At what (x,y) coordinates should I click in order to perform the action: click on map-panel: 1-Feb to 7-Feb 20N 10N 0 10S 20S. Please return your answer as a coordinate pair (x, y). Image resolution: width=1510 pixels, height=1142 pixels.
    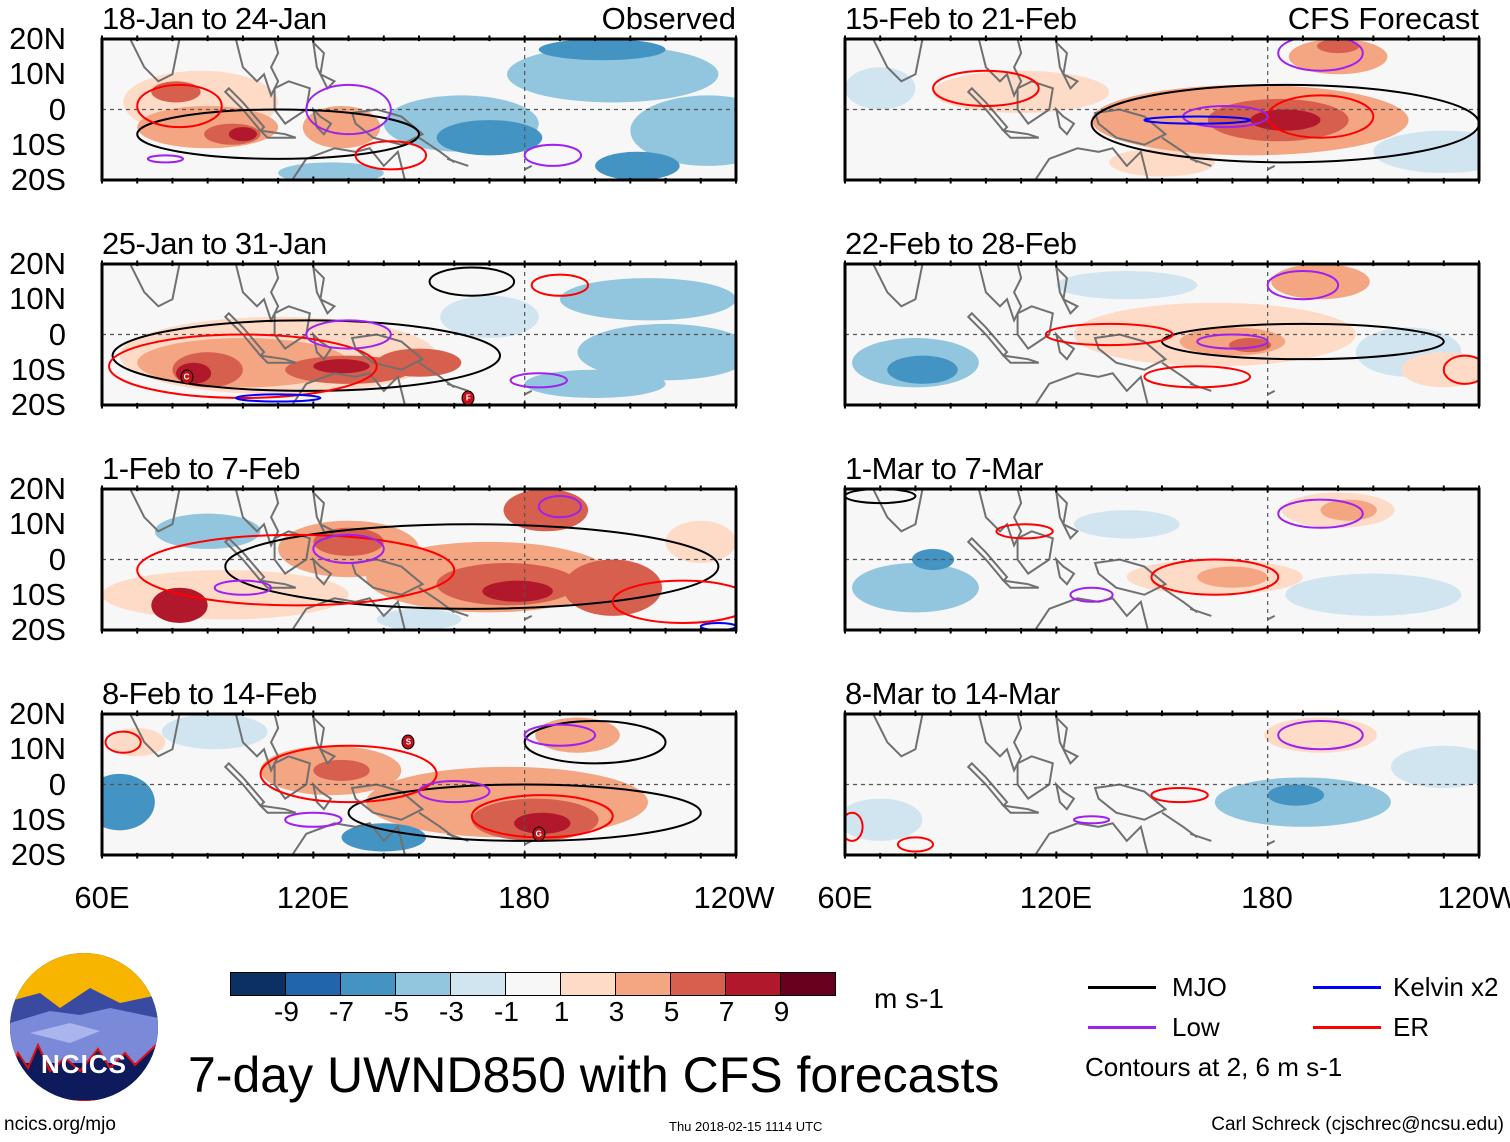
    Looking at the image, I should click on (372, 549).